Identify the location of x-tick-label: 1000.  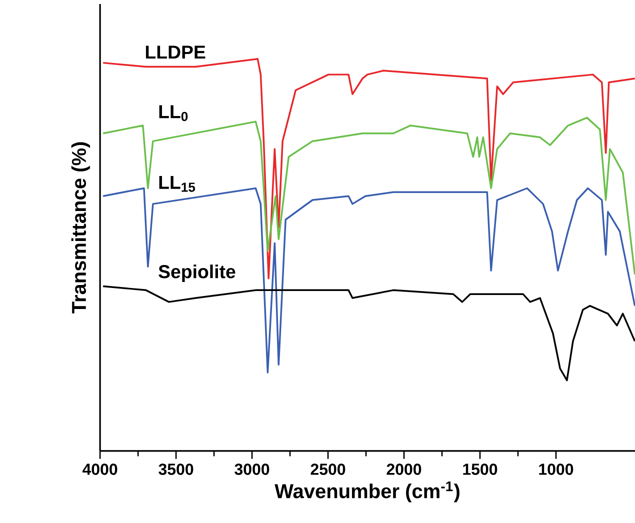
(556, 469).